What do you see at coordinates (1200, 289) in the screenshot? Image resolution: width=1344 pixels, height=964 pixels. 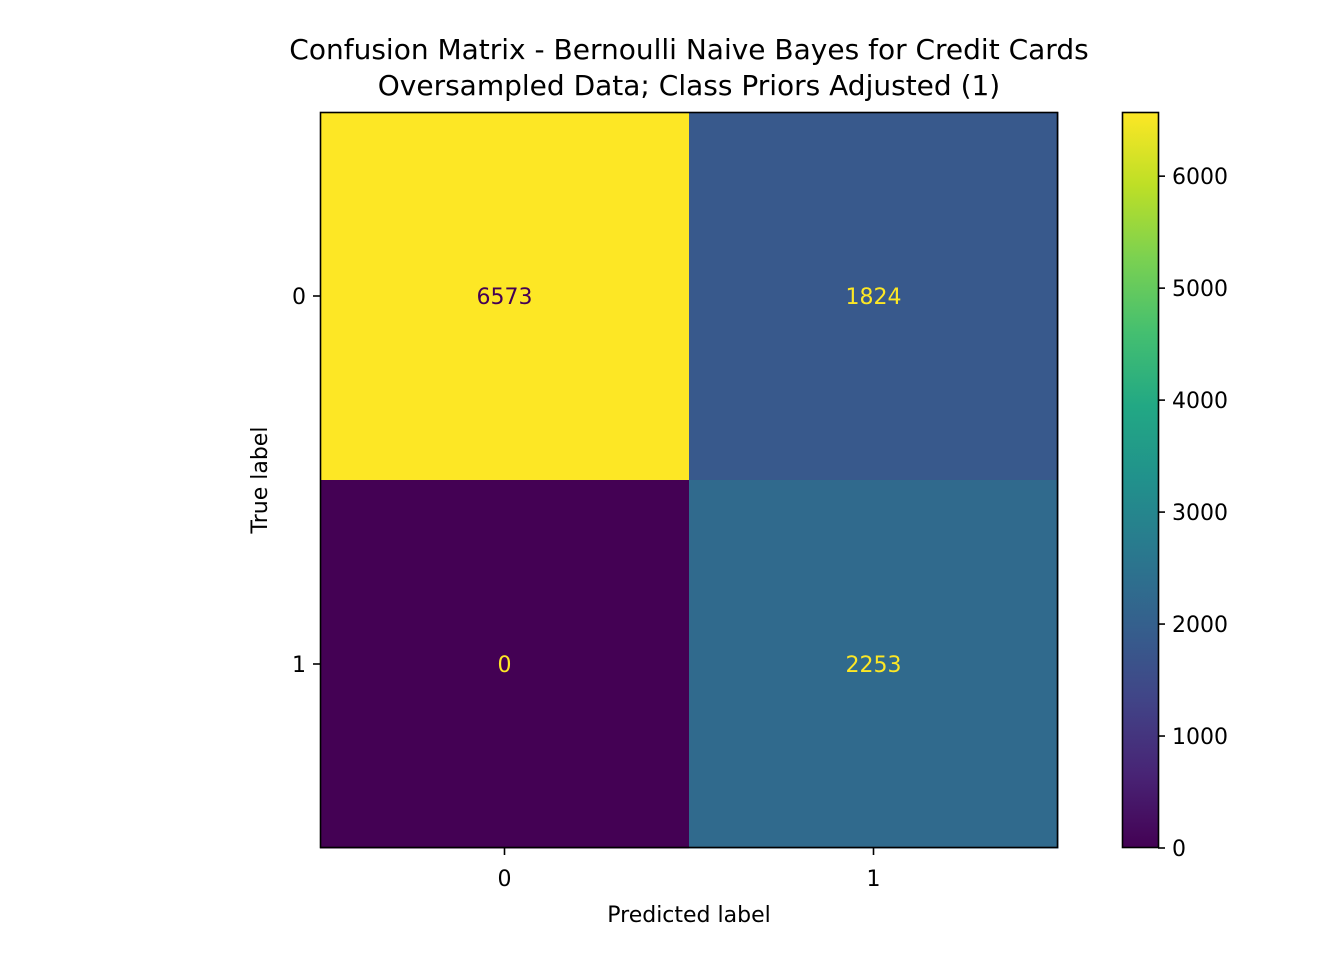 I see `colorbar-tick-label-5000: 5000` at bounding box center [1200, 289].